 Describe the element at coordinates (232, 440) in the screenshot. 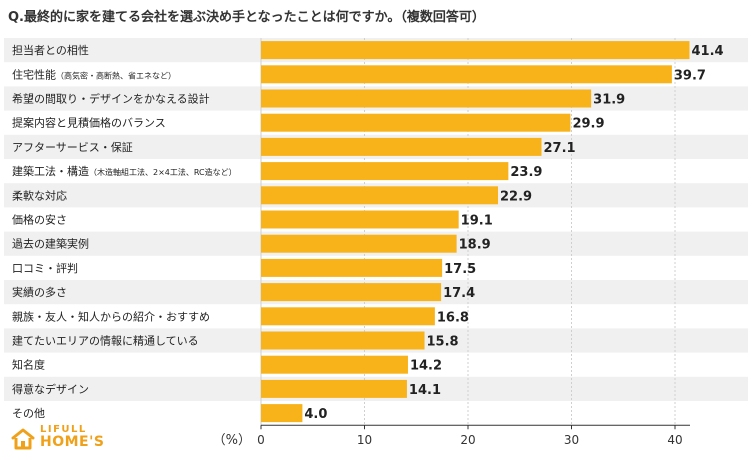

I see `x-axis-unit-label: （%）` at that location.